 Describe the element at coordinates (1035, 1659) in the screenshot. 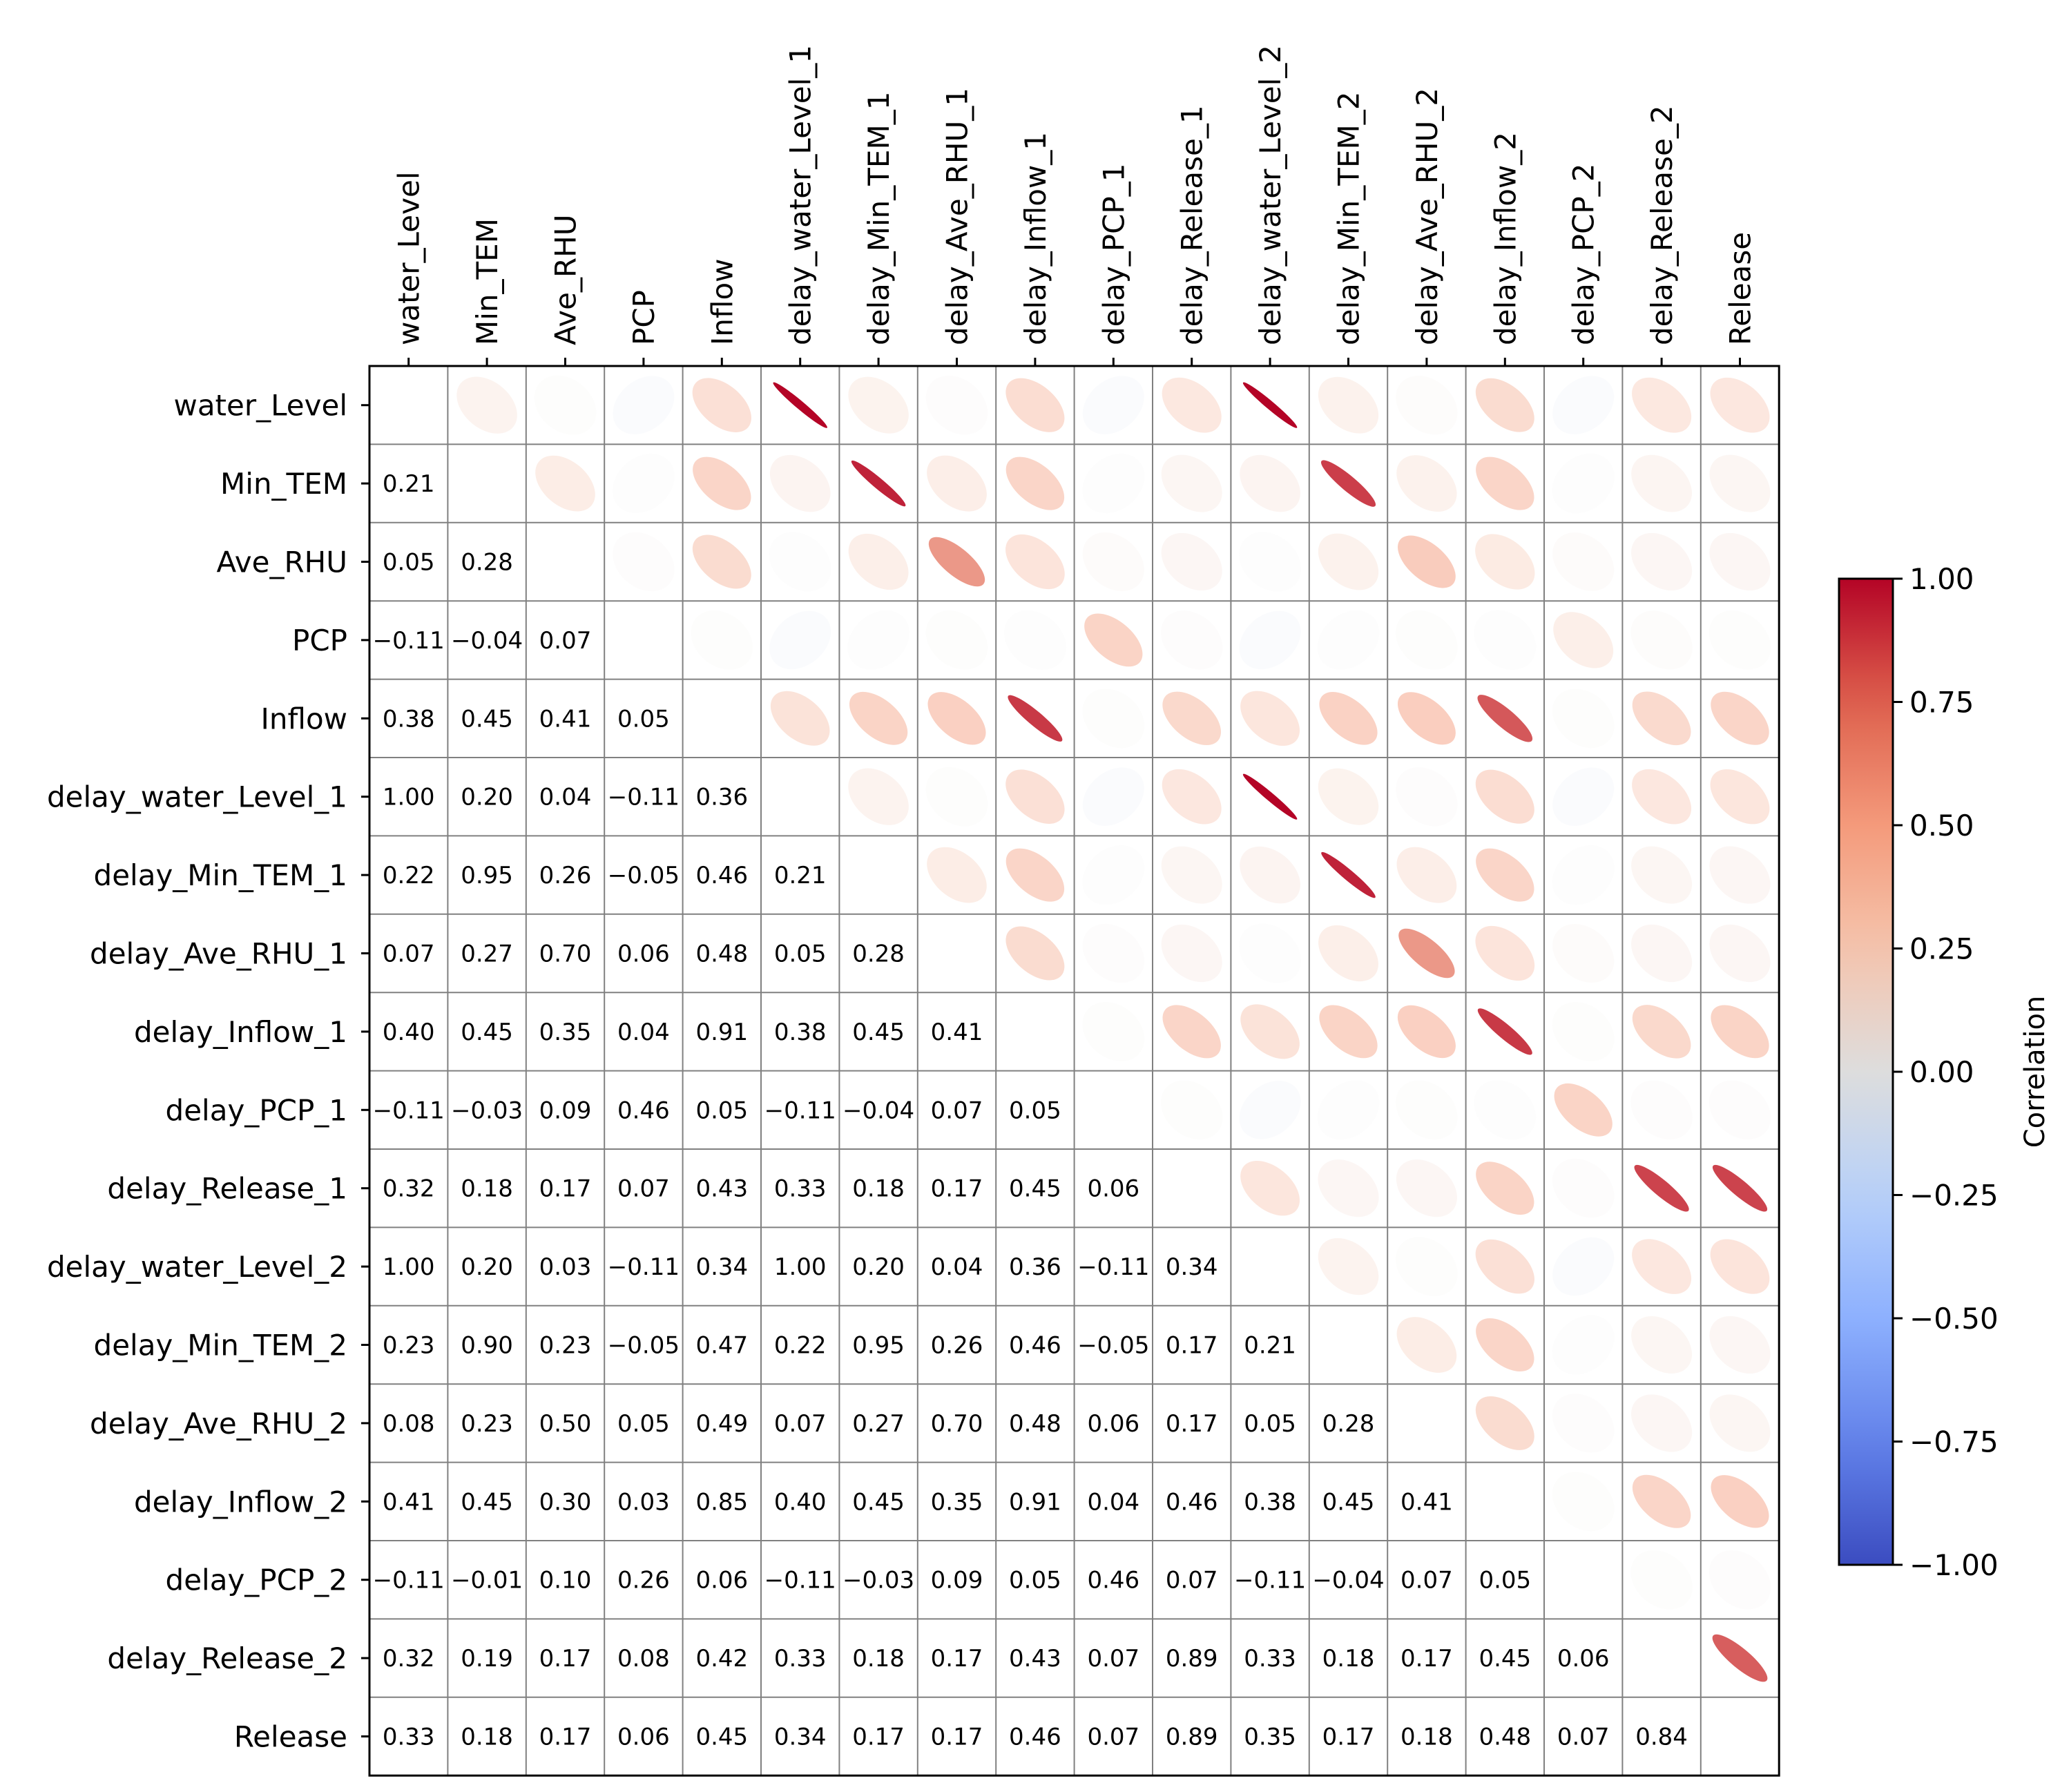

I see `corr-value-label: 0.43` at that location.